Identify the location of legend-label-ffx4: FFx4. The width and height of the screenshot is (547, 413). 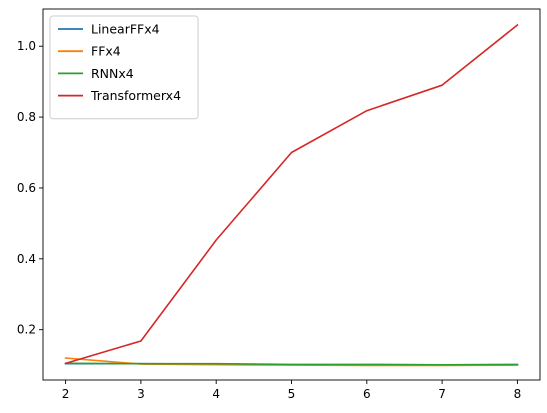
(106, 51).